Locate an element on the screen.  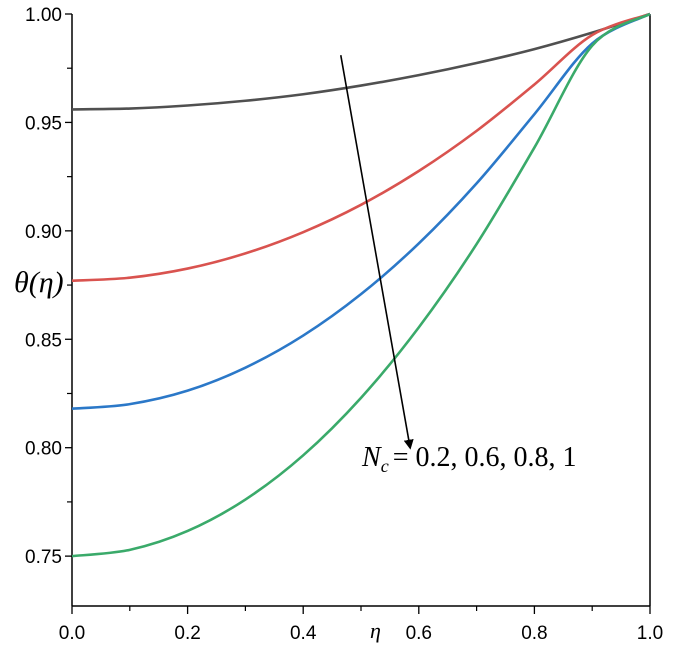
annotation-label: Nc = 0.2, 0.6, 0.8, 1 is located at coordinates (468, 459).